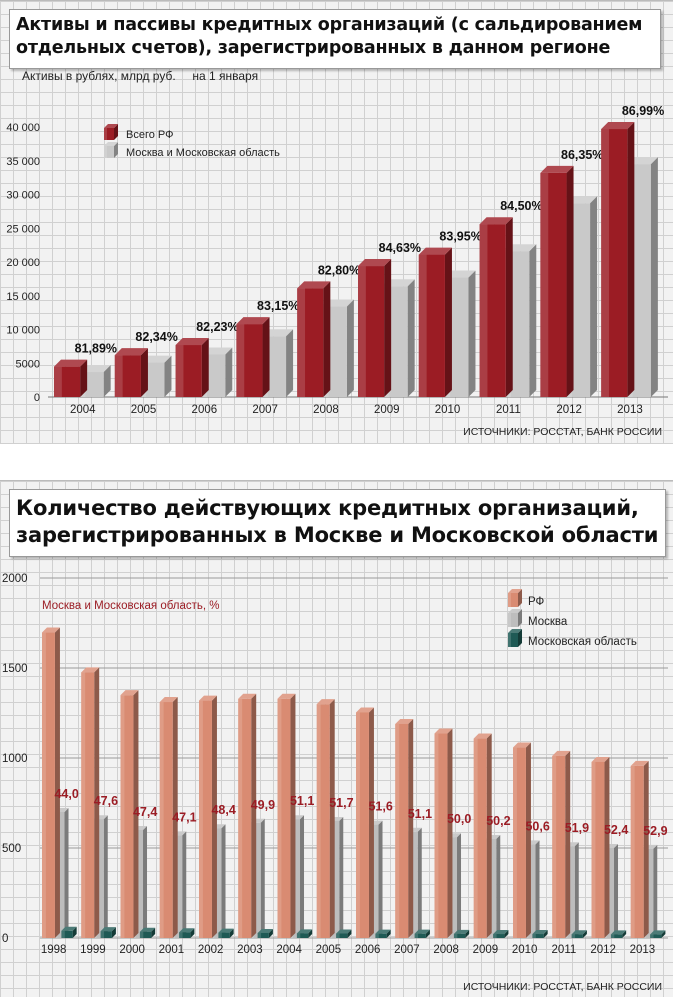 This screenshot has width=673, height=998. Describe the element at coordinates (96, 349) in the screenshot. I see `share-label: 81,89%` at that location.